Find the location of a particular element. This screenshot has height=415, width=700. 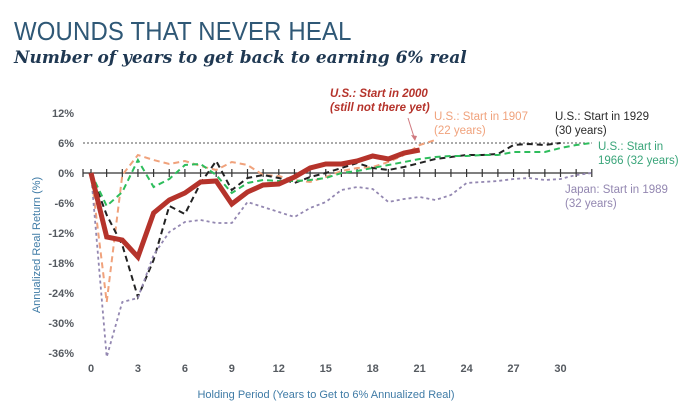

x-tick-label: 9 is located at coordinates (232, 369).